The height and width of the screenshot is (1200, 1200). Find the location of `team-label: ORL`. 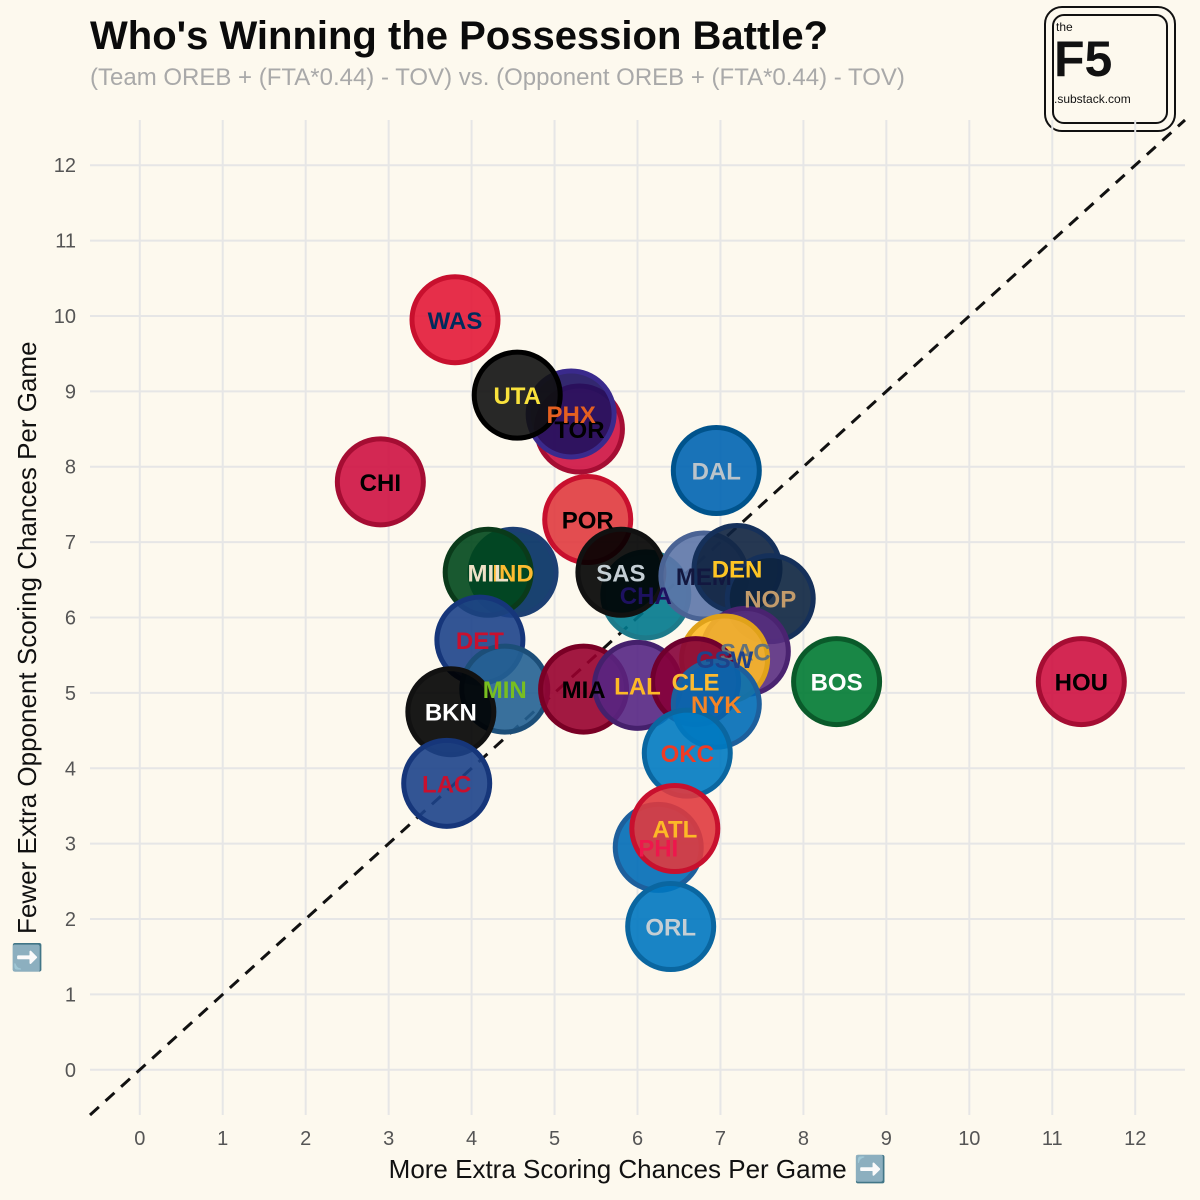

team-label: ORL is located at coordinates (670, 928).